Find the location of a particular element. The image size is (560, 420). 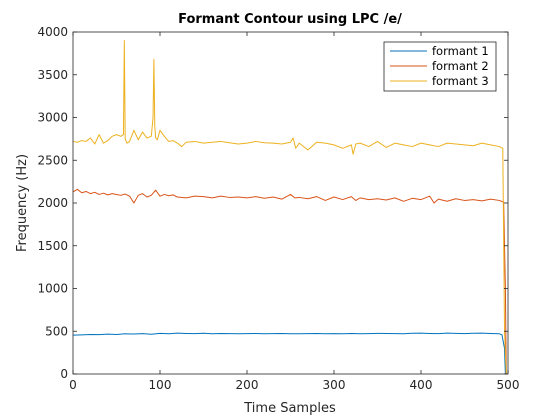

x-tick-label: 500 is located at coordinates (508, 385).